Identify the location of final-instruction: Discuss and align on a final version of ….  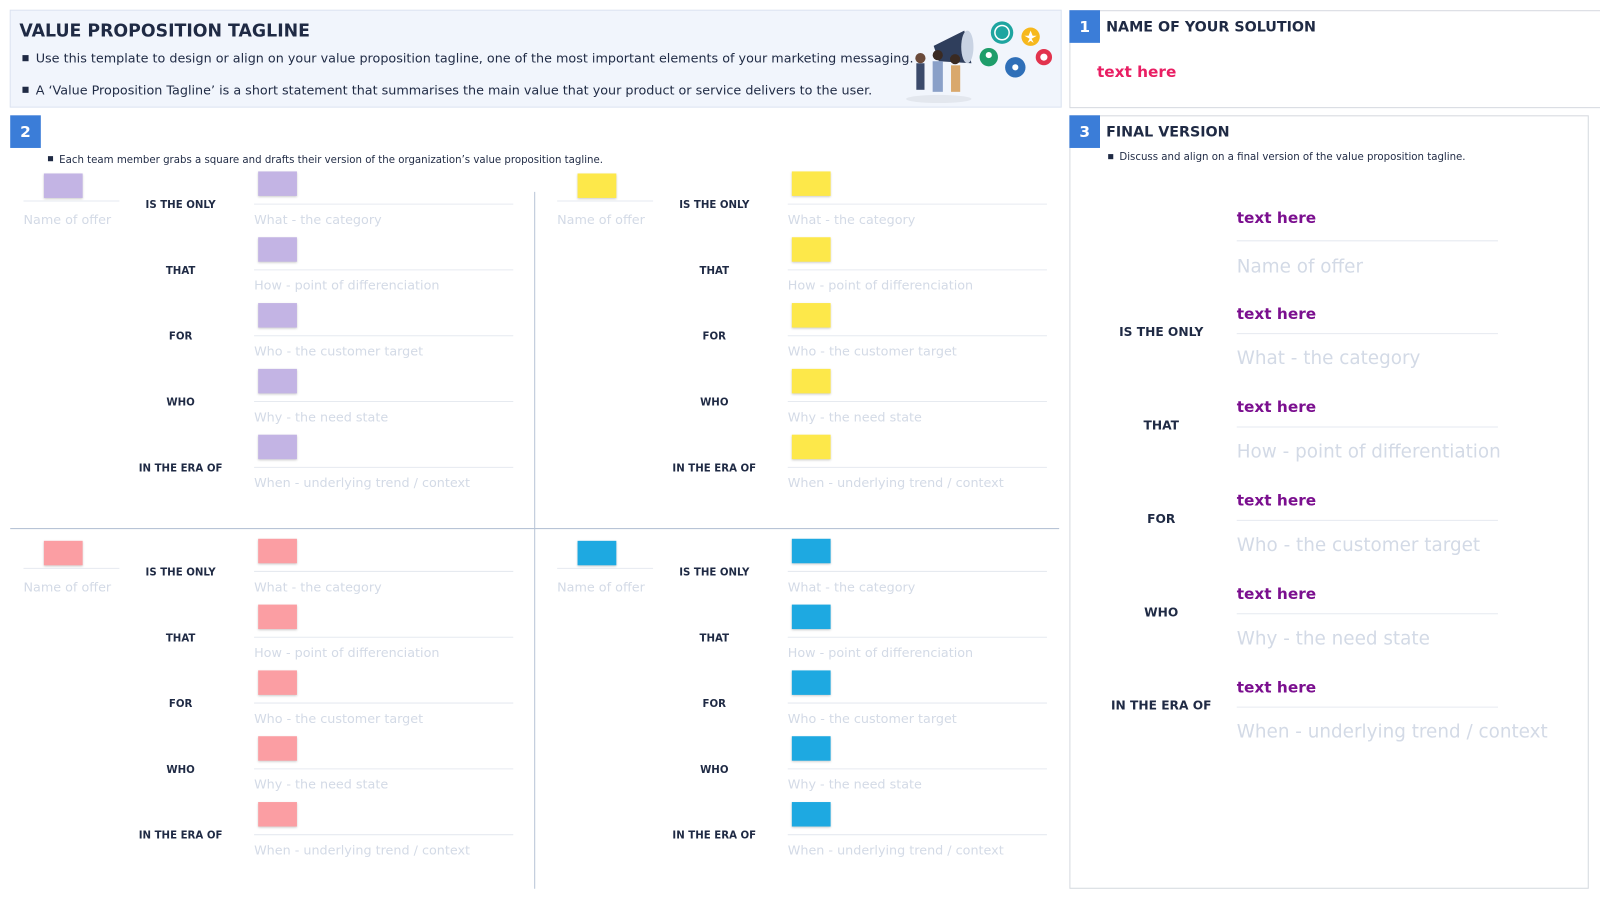
(1292, 157).